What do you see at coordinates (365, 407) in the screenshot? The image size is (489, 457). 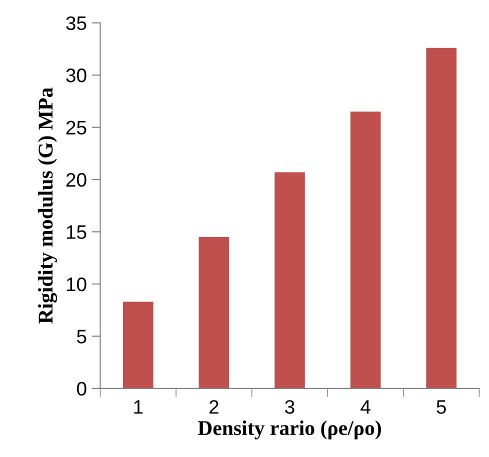 I see `x-tick-label: 4` at bounding box center [365, 407].